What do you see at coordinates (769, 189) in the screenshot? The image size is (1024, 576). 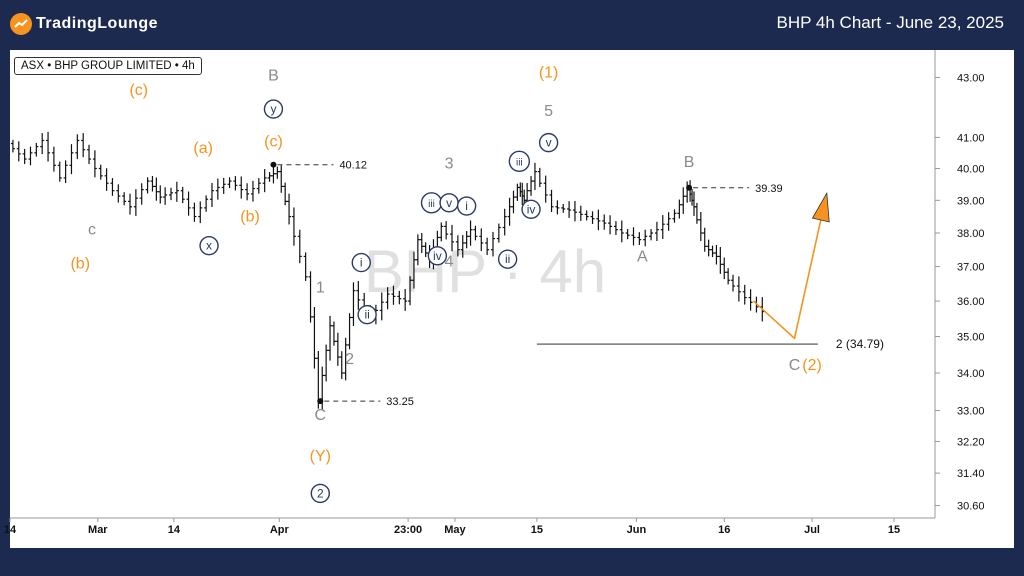 I see `price-level-label: 39.39` at bounding box center [769, 189].